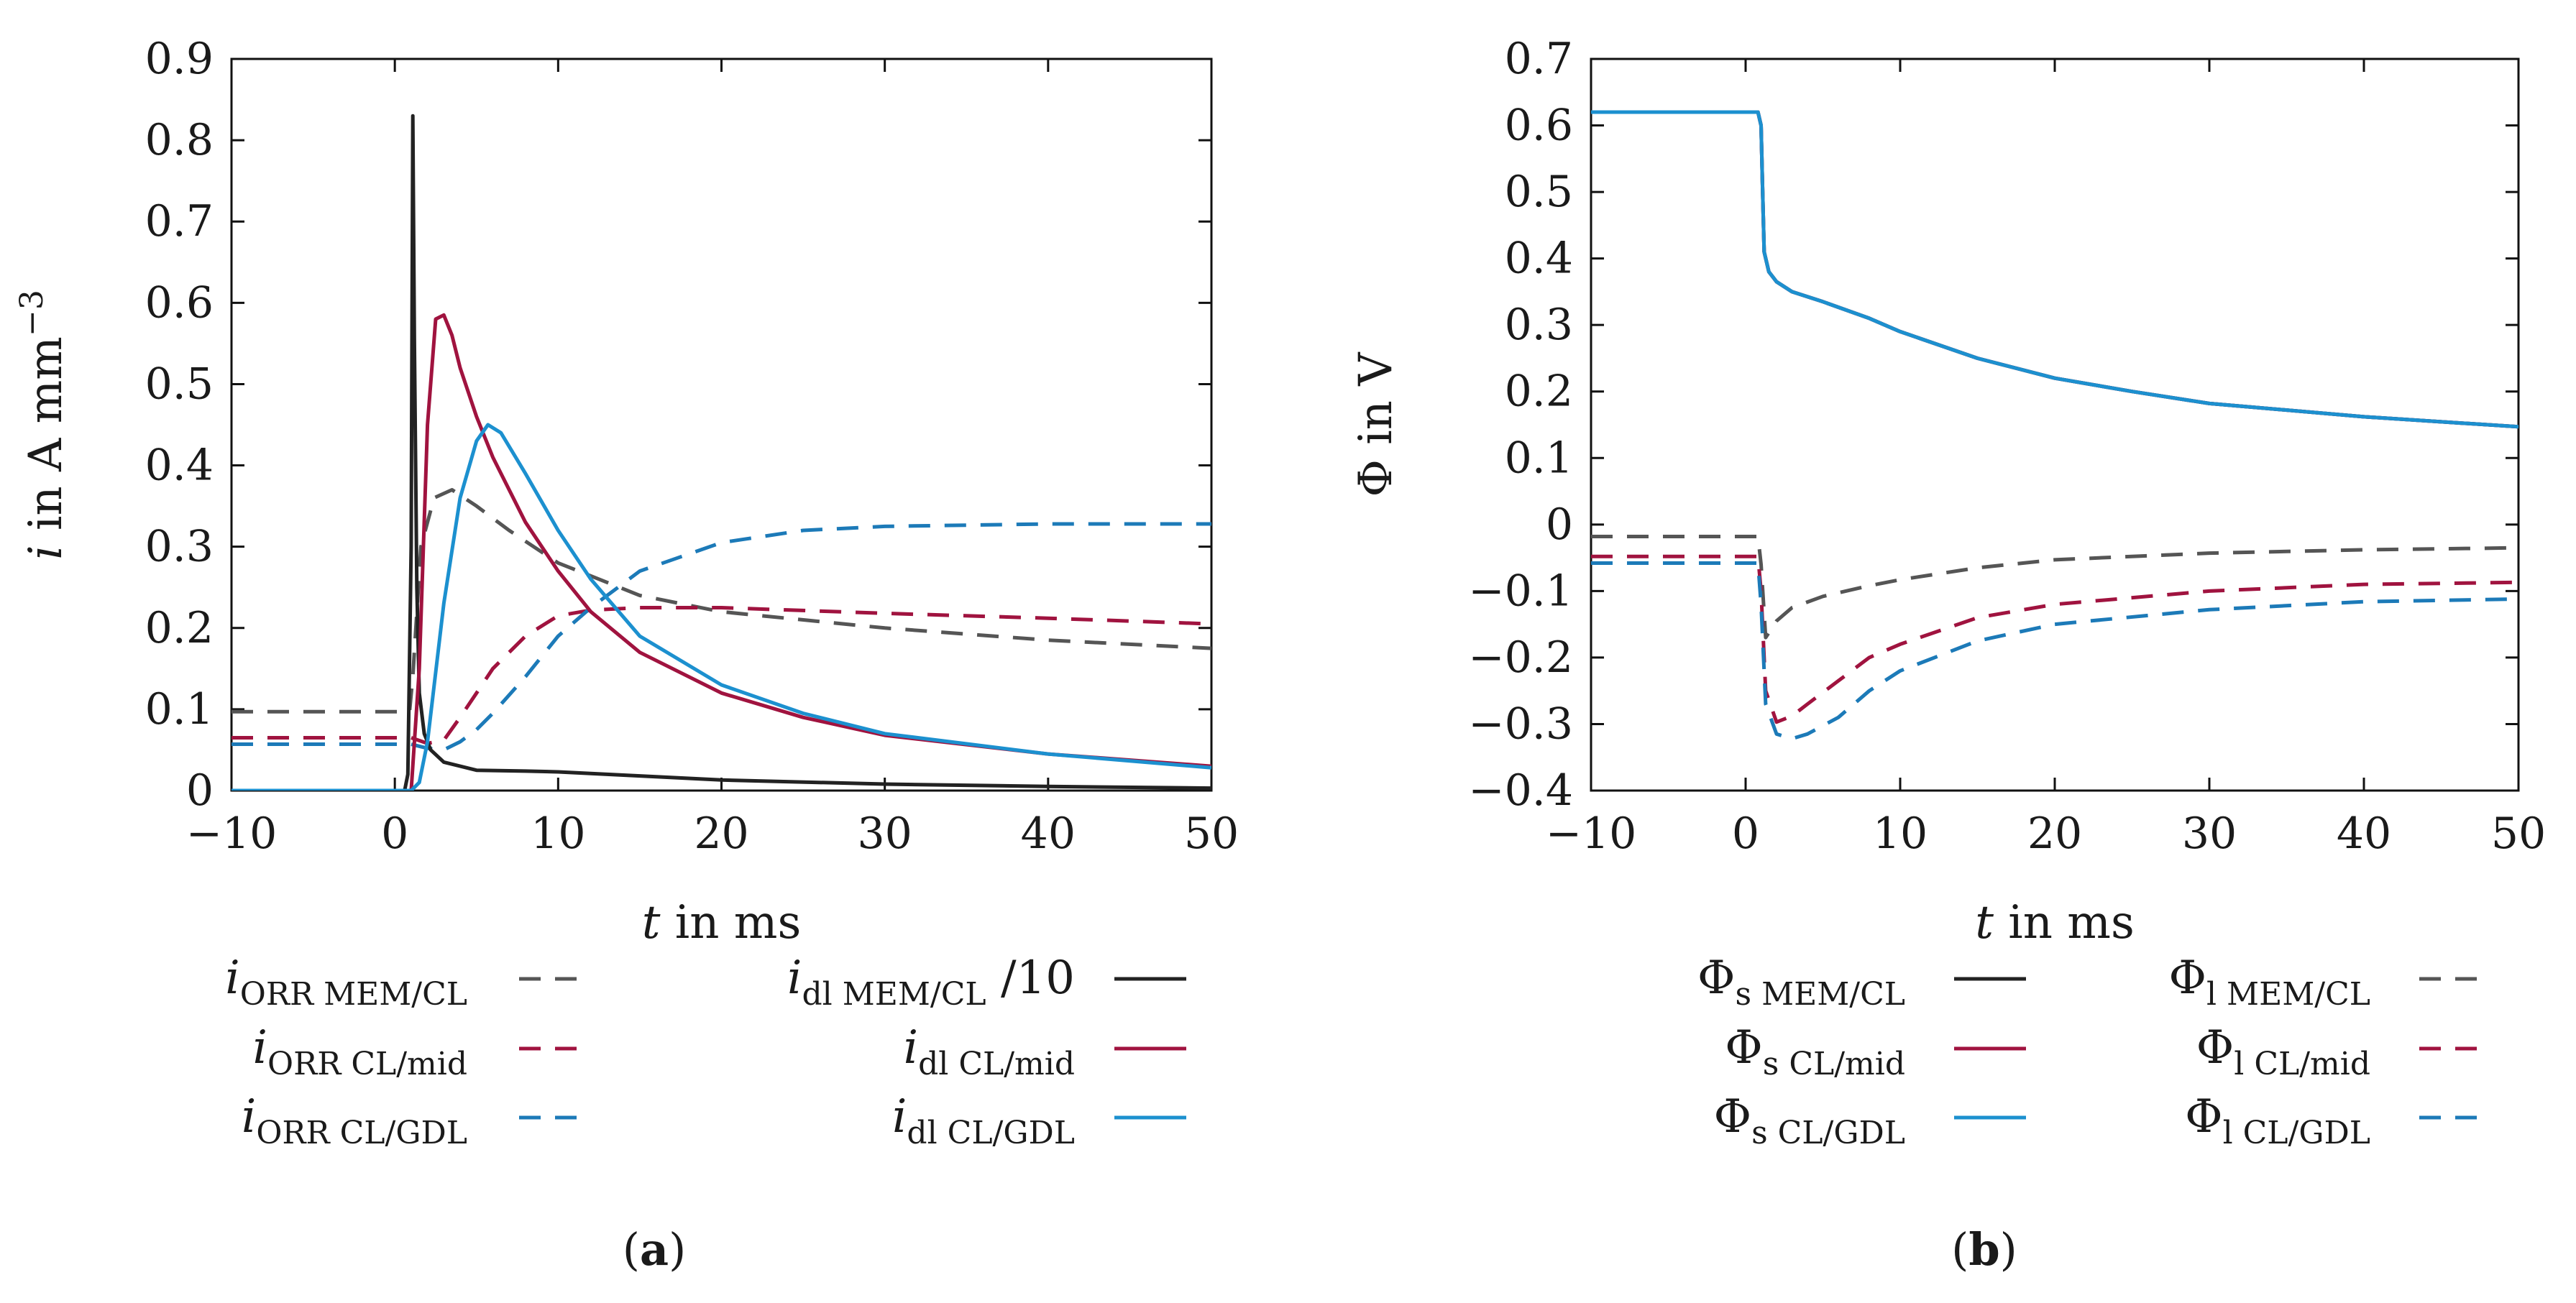 This screenshot has width=2576, height=1303. Describe the element at coordinates (2302, 1064) in the screenshot. I see `legend-label-sub: l CL/mid` at that location.